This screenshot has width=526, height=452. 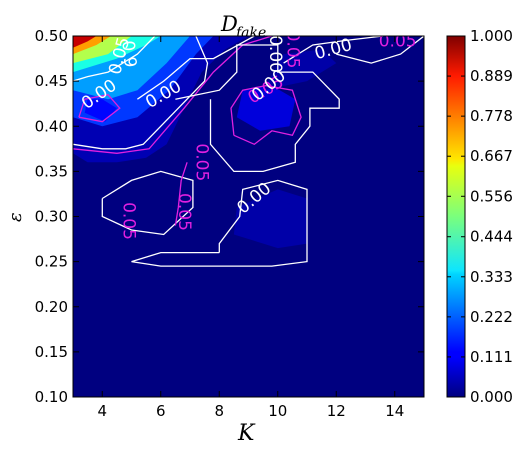 I want to click on y-tick-label: 0.20, so click(x=51, y=307).